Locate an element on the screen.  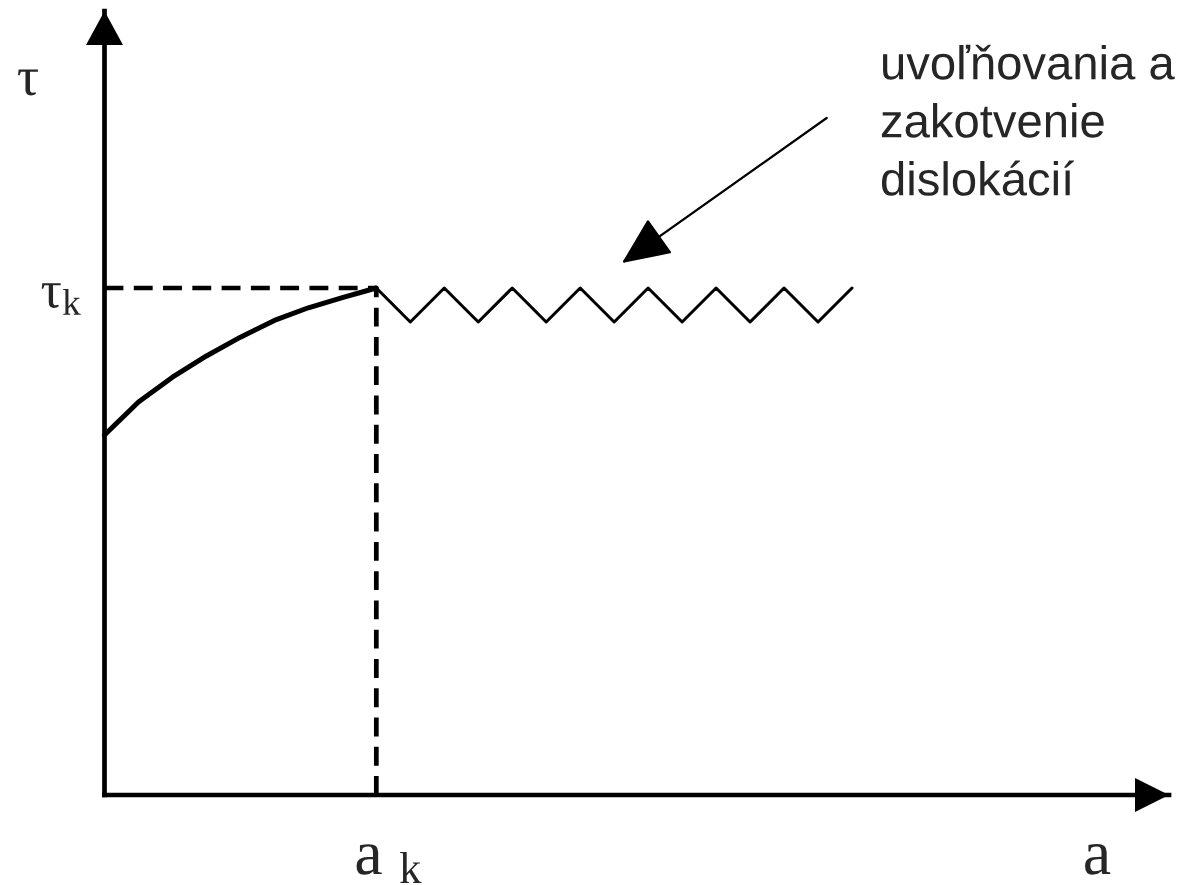
y-axis-title: τ is located at coordinates (28, 82).